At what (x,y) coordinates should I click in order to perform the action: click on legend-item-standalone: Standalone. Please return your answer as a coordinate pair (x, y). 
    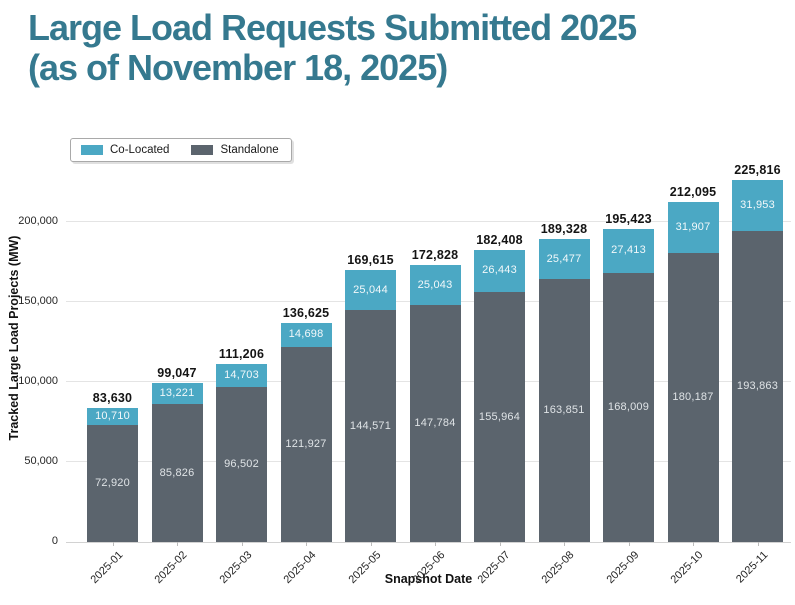
    Looking at the image, I should click on (235, 150).